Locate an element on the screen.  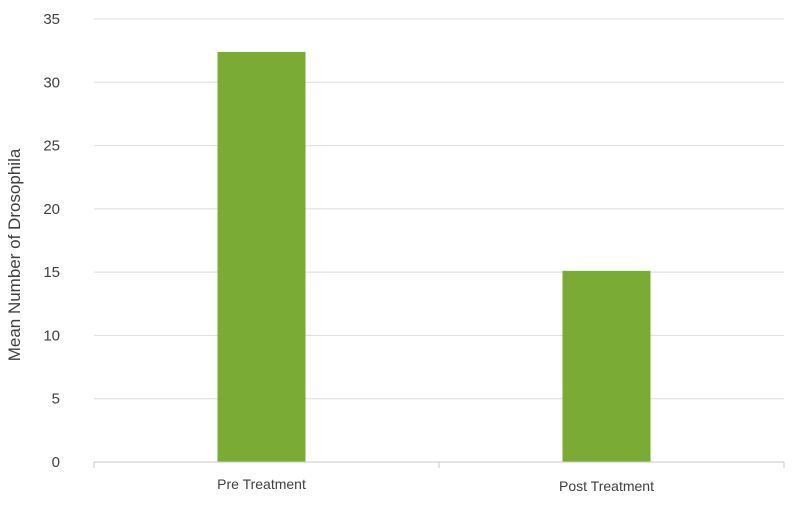
y-tick-label: 5 is located at coordinates (56, 399).